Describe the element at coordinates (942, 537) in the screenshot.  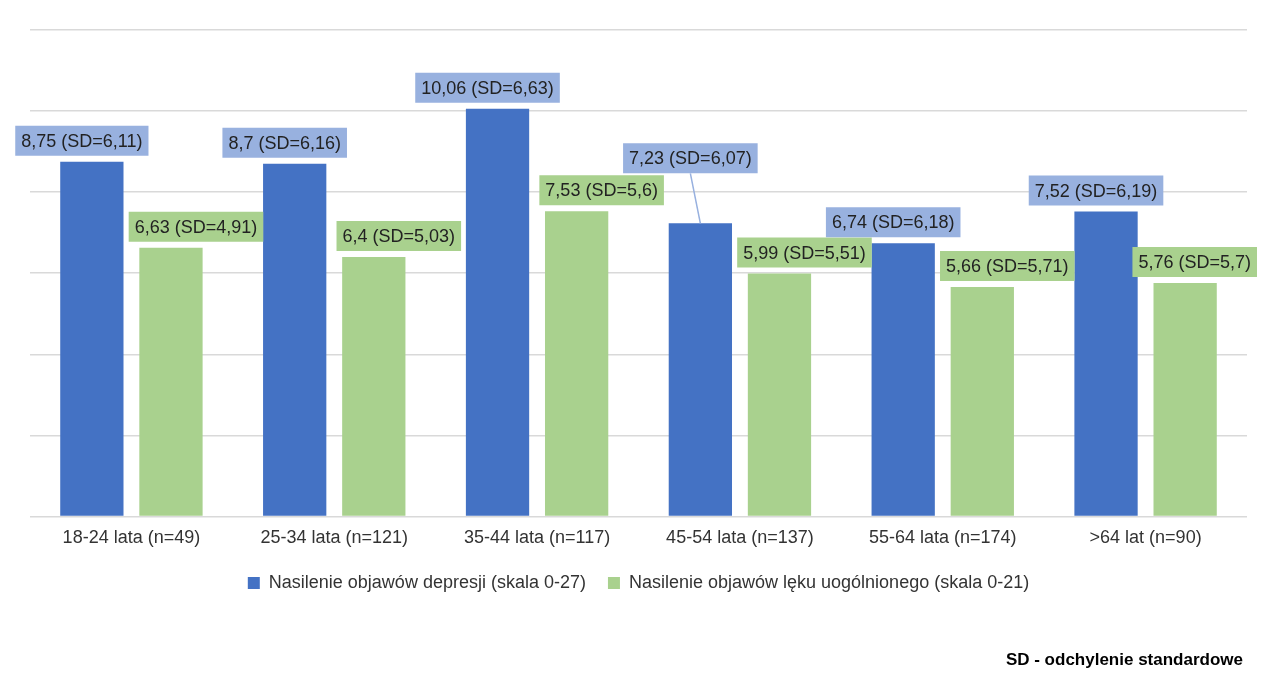
I see `x-tick-label: 55-64 lata (n=174)` at that location.